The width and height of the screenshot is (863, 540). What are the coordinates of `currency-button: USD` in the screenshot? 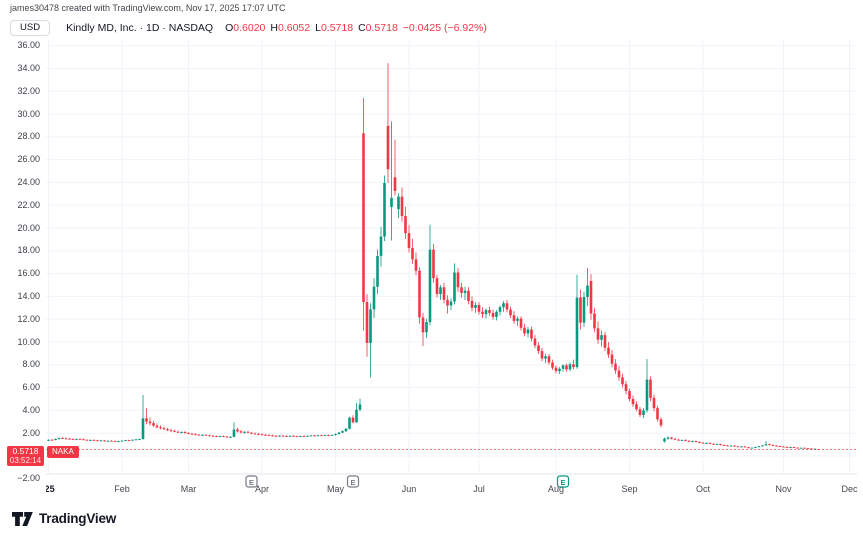 It's located at (30, 28).